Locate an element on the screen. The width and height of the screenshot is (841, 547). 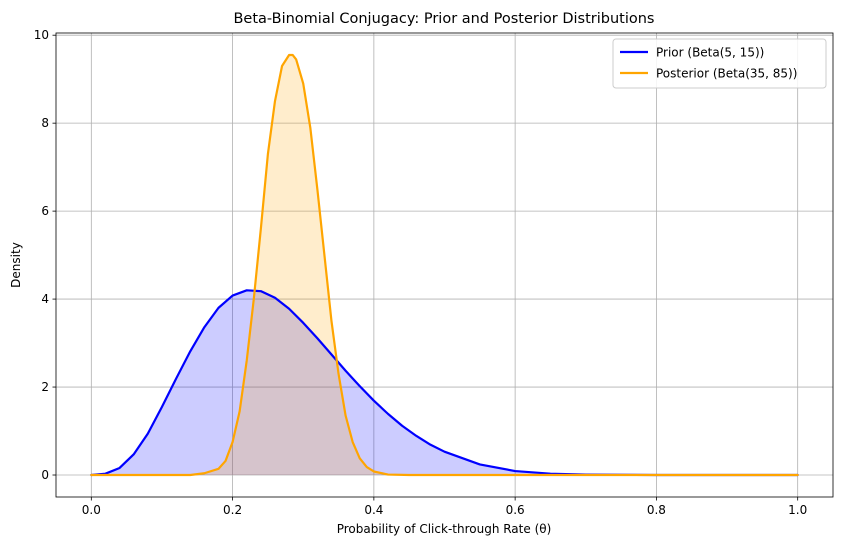
x-tick-label: 0.2 is located at coordinates (232, 510).